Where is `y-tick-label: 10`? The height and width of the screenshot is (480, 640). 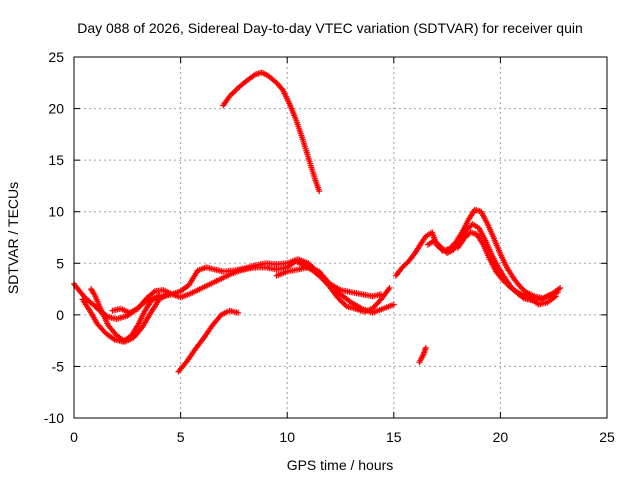 y-tick-label: 10 is located at coordinates (56, 212).